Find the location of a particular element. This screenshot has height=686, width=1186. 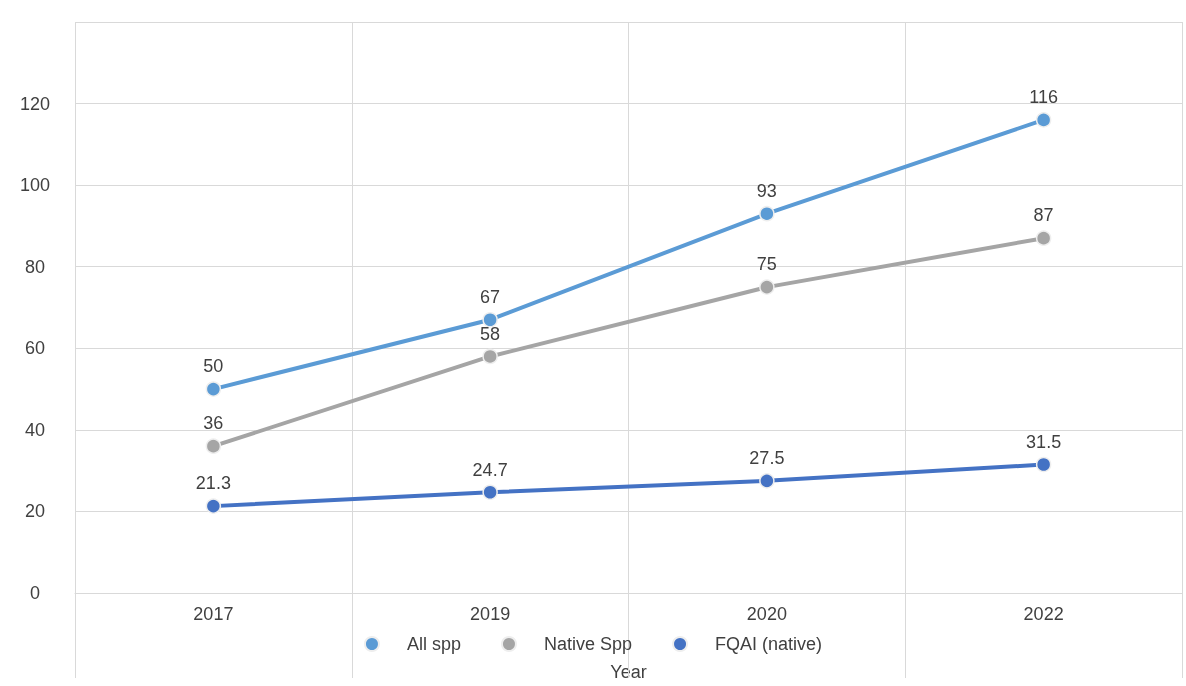

y-tick-label: 0 is located at coordinates (35, 593).